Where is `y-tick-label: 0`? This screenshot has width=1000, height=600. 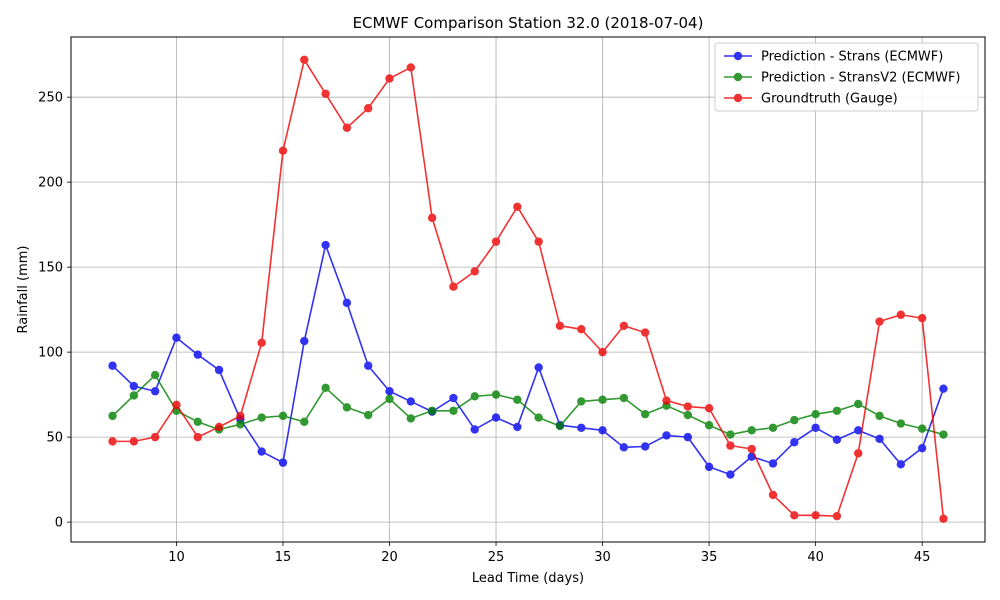
y-tick-label: 0 is located at coordinates (59, 523).